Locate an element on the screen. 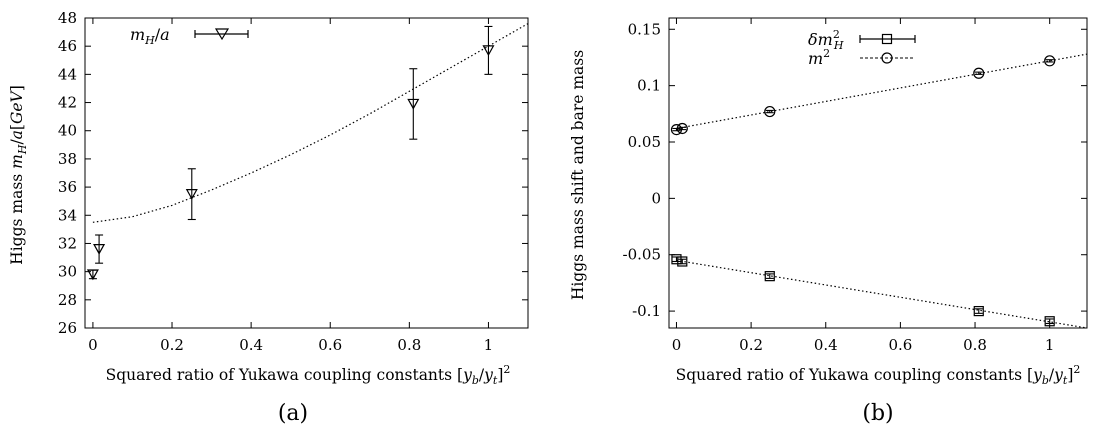 The height and width of the screenshot is (434, 1099). y-tick-label: 48 is located at coordinates (67, 18).